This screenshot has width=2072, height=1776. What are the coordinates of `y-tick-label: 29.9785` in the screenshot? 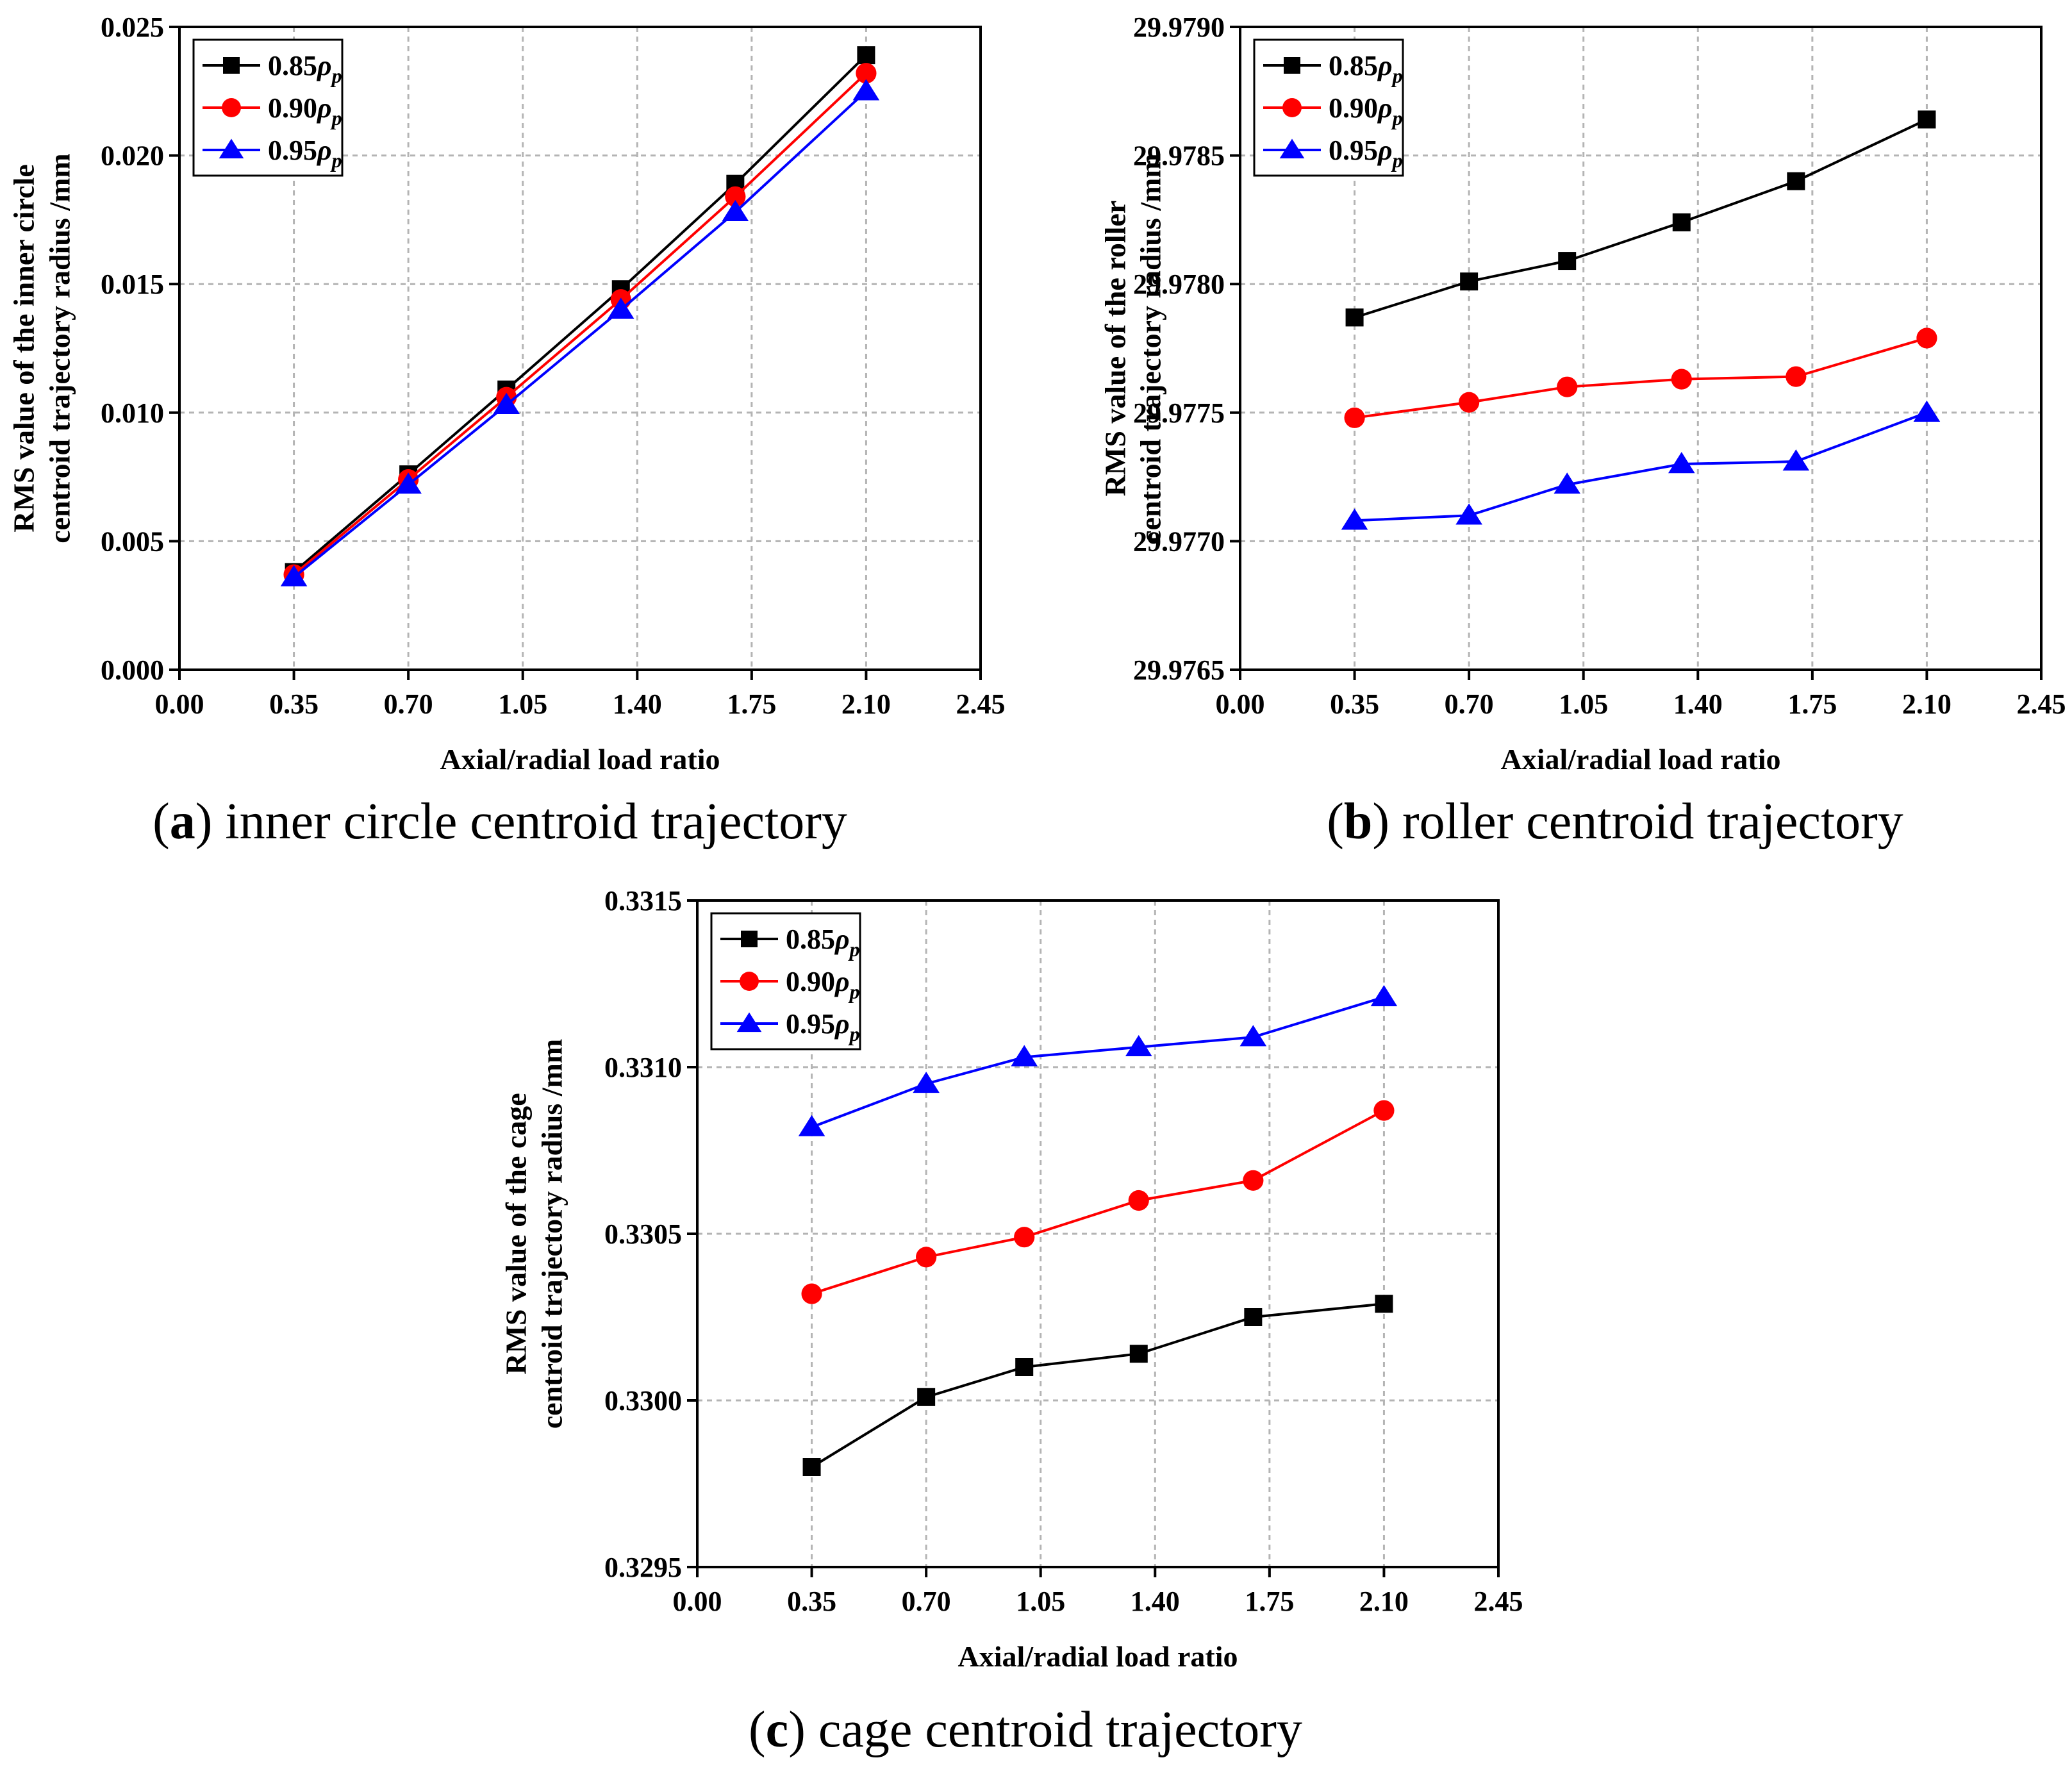 It's located at (1179, 156).